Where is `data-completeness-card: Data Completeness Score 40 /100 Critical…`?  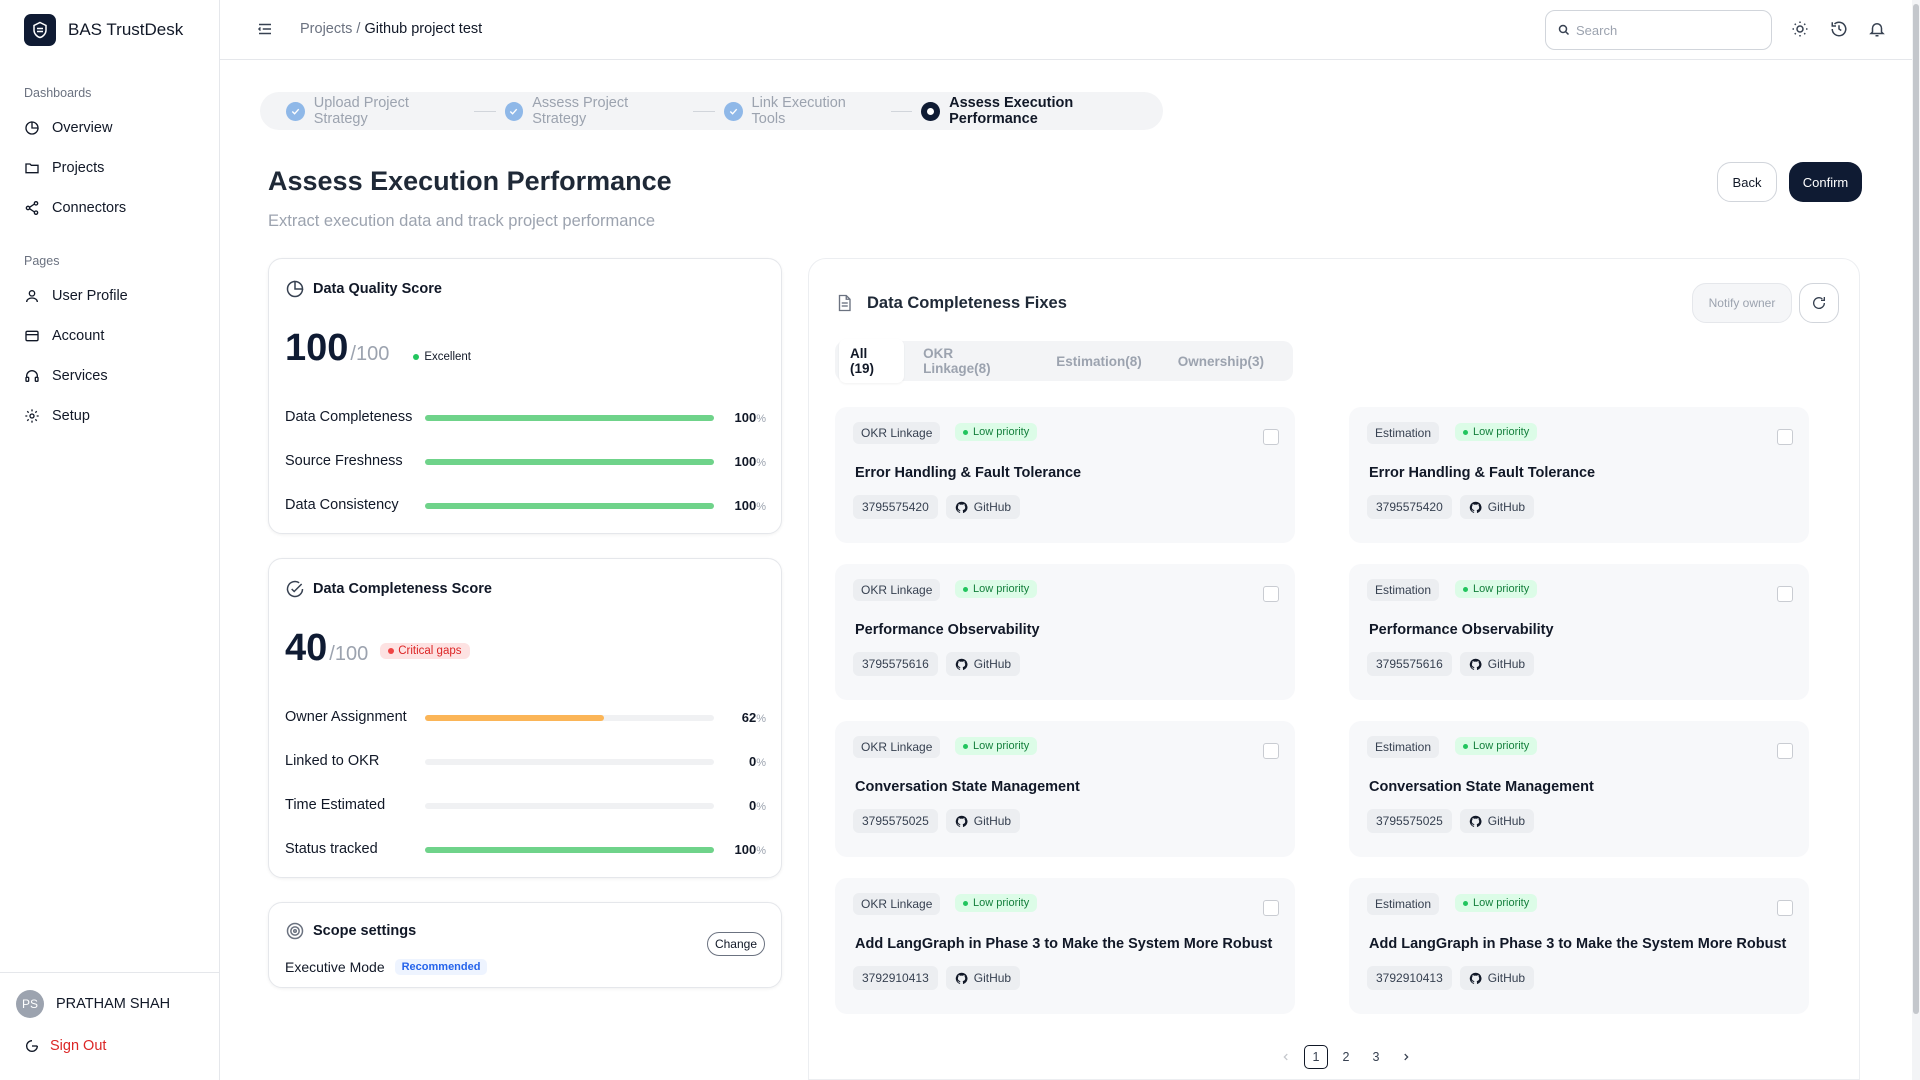 data-completeness-card: Data Completeness Score 40 /100 Critical… is located at coordinates (525, 718).